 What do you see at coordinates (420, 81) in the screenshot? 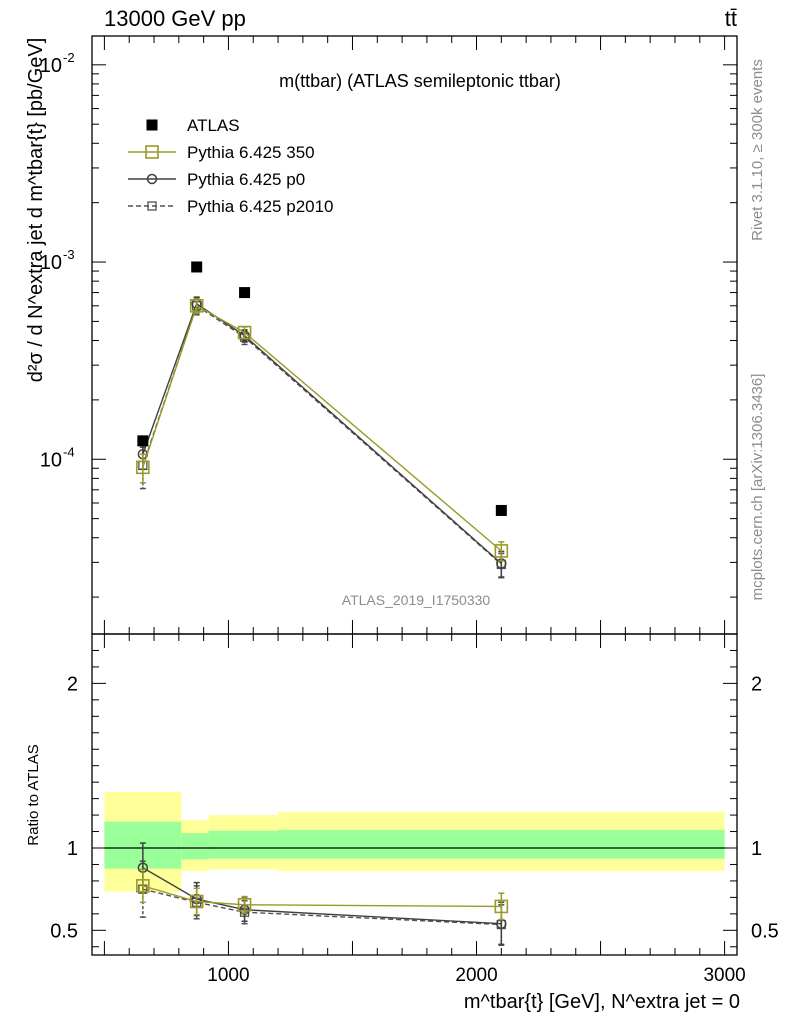
I see `main-plot-title: m(ttbar) (ATLAS semileptonic ttbar)` at bounding box center [420, 81].